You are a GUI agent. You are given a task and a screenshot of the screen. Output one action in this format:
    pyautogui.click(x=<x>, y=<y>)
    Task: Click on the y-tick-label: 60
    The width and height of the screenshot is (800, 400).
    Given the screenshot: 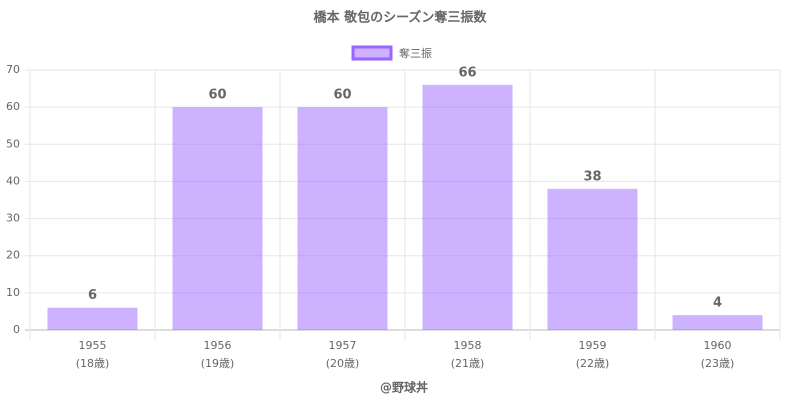 What is the action you would take?
    pyautogui.click(x=13, y=106)
    